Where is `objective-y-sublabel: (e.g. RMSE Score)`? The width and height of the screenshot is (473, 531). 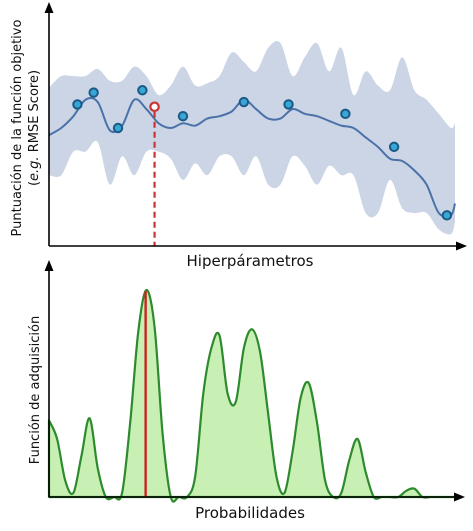 objective-y-sublabel: (e.g. RMSE Score) is located at coordinates (34, 128).